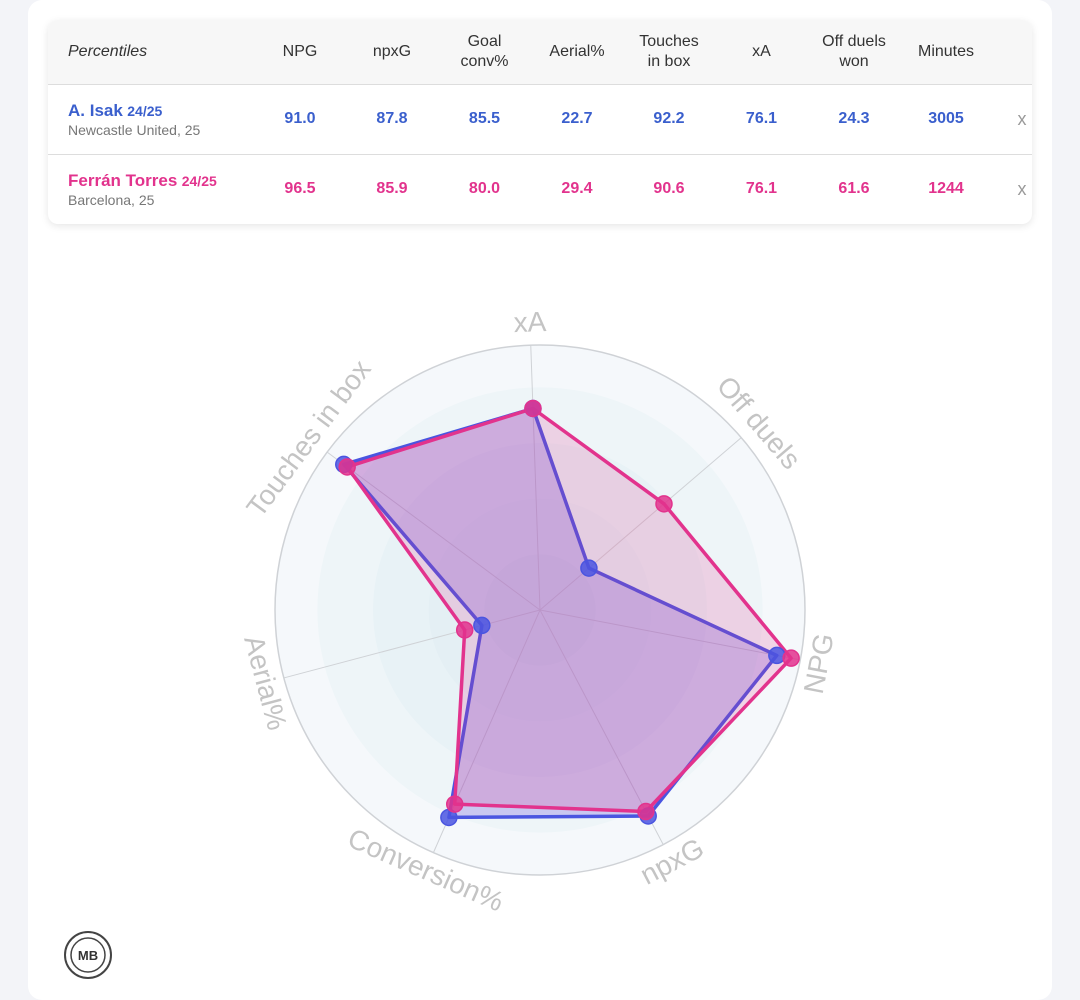  What do you see at coordinates (300, 52) in the screenshot?
I see `header-npg: NPG` at bounding box center [300, 52].